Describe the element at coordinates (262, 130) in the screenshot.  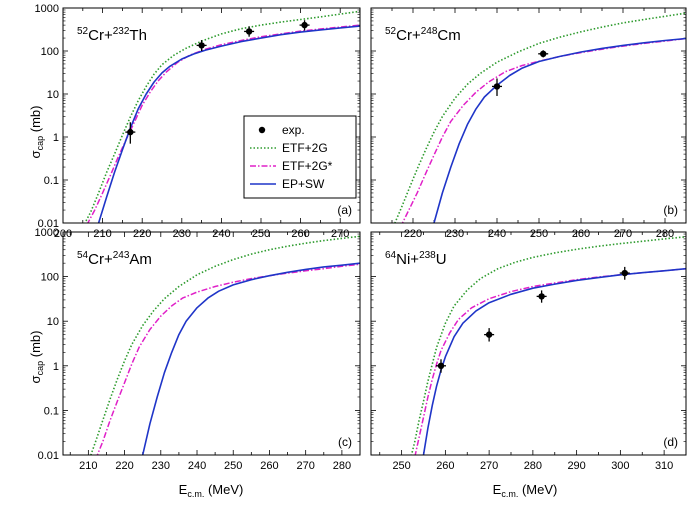
I see `legend-marker-exp` at that location.